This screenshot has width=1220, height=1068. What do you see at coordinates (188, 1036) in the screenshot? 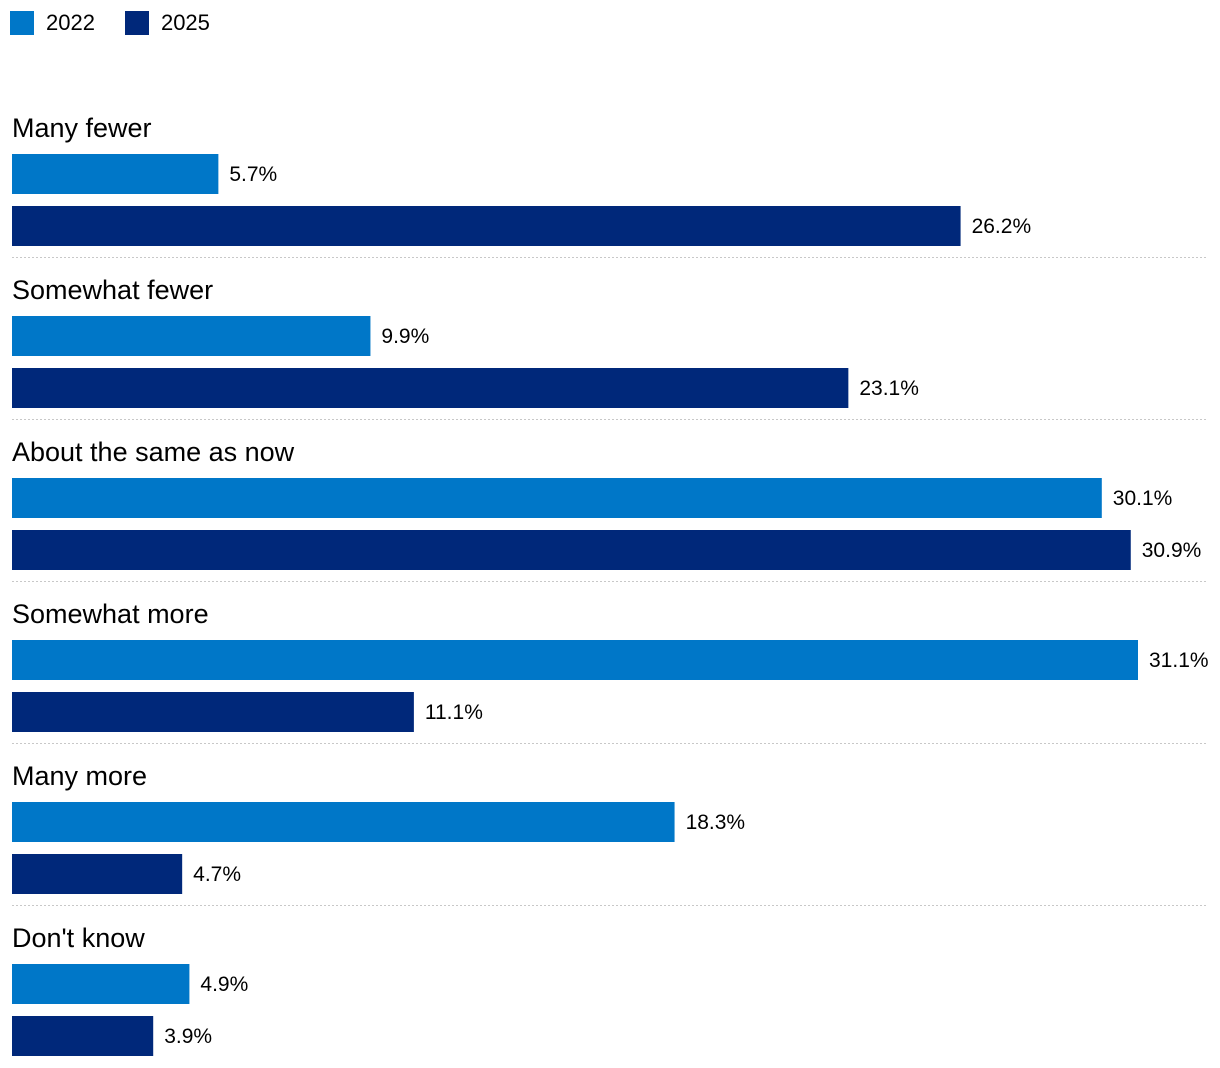
I see `value-label-2025-don-t-know: 3.9%` at bounding box center [188, 1036].